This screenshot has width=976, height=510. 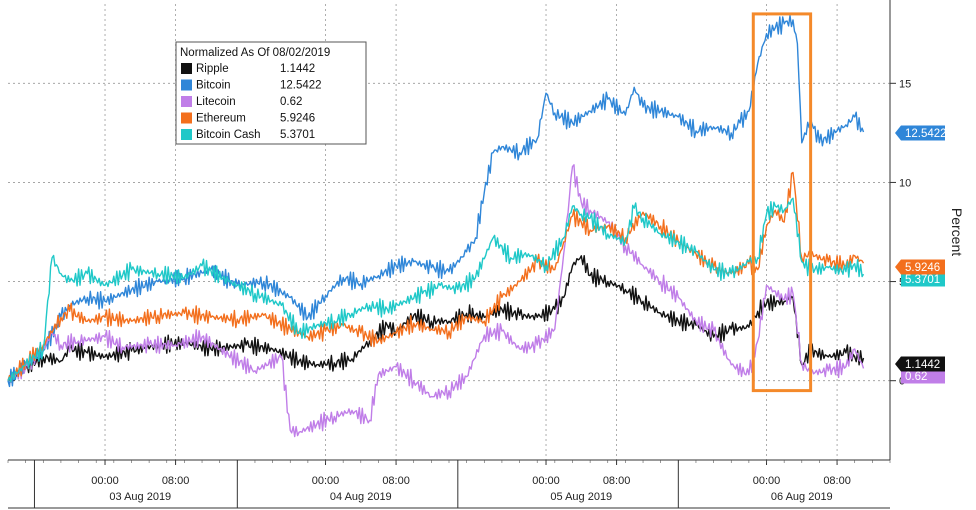 I want to click on highlight-box, so click(x=782, y=202).